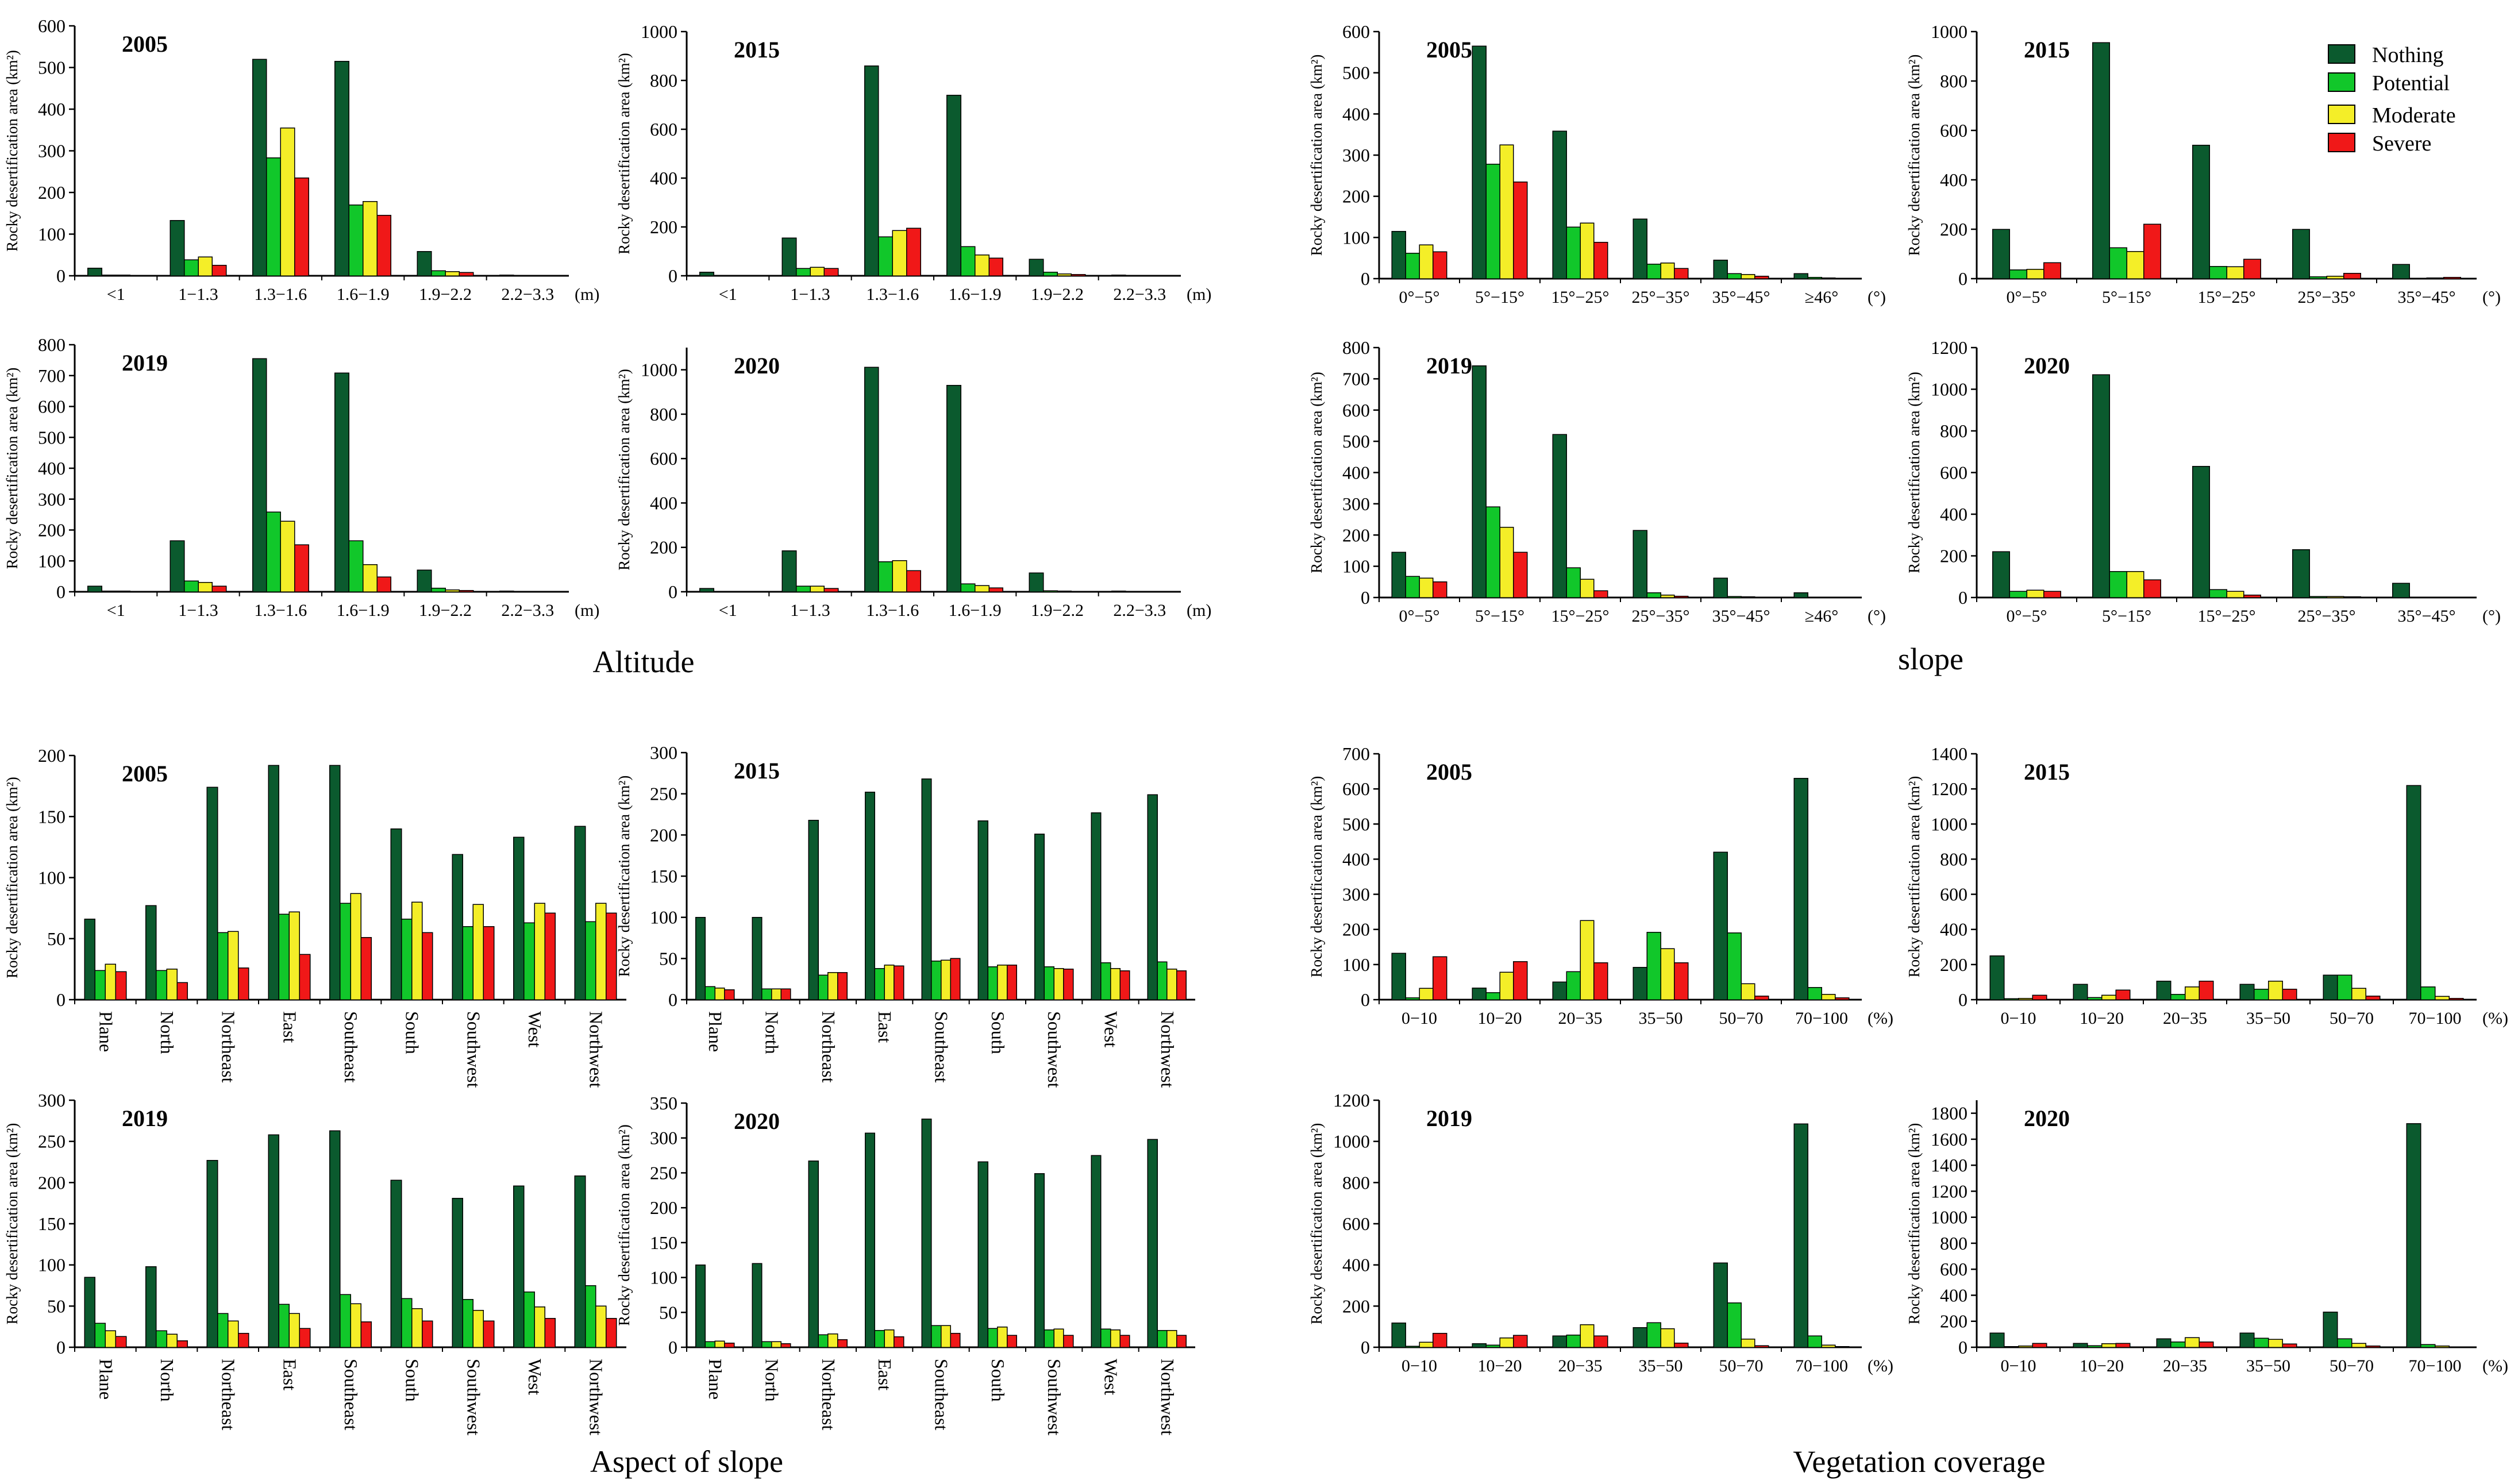  What do you see at coordinates (885, 1374) in the screenshot?
I see `x-tick-label: East` at bounding box center [885, 1374].